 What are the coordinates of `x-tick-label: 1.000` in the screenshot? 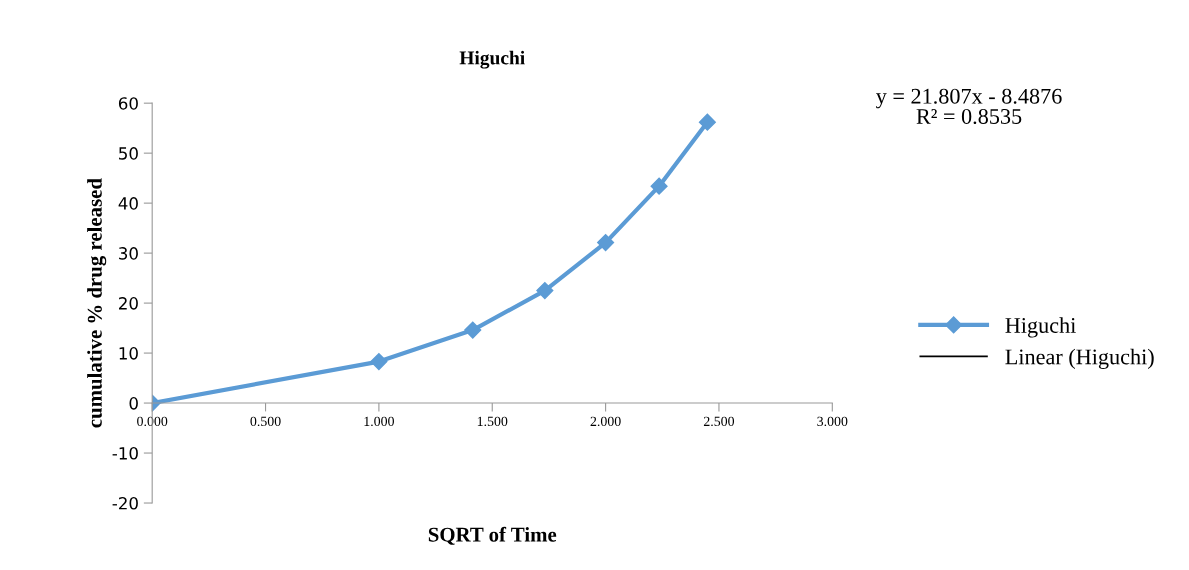 It's located at (379, 421).